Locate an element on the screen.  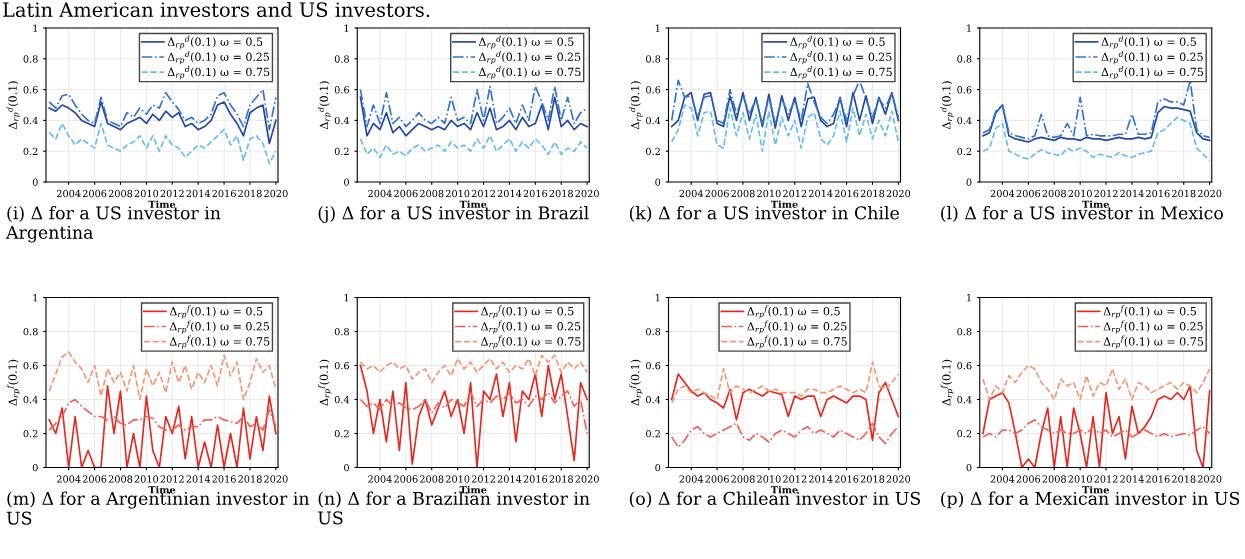
legend-label: Δ$_{rp}$$^{d}$(0.1) ω = 0.25 is located at coordinates (841, 57).